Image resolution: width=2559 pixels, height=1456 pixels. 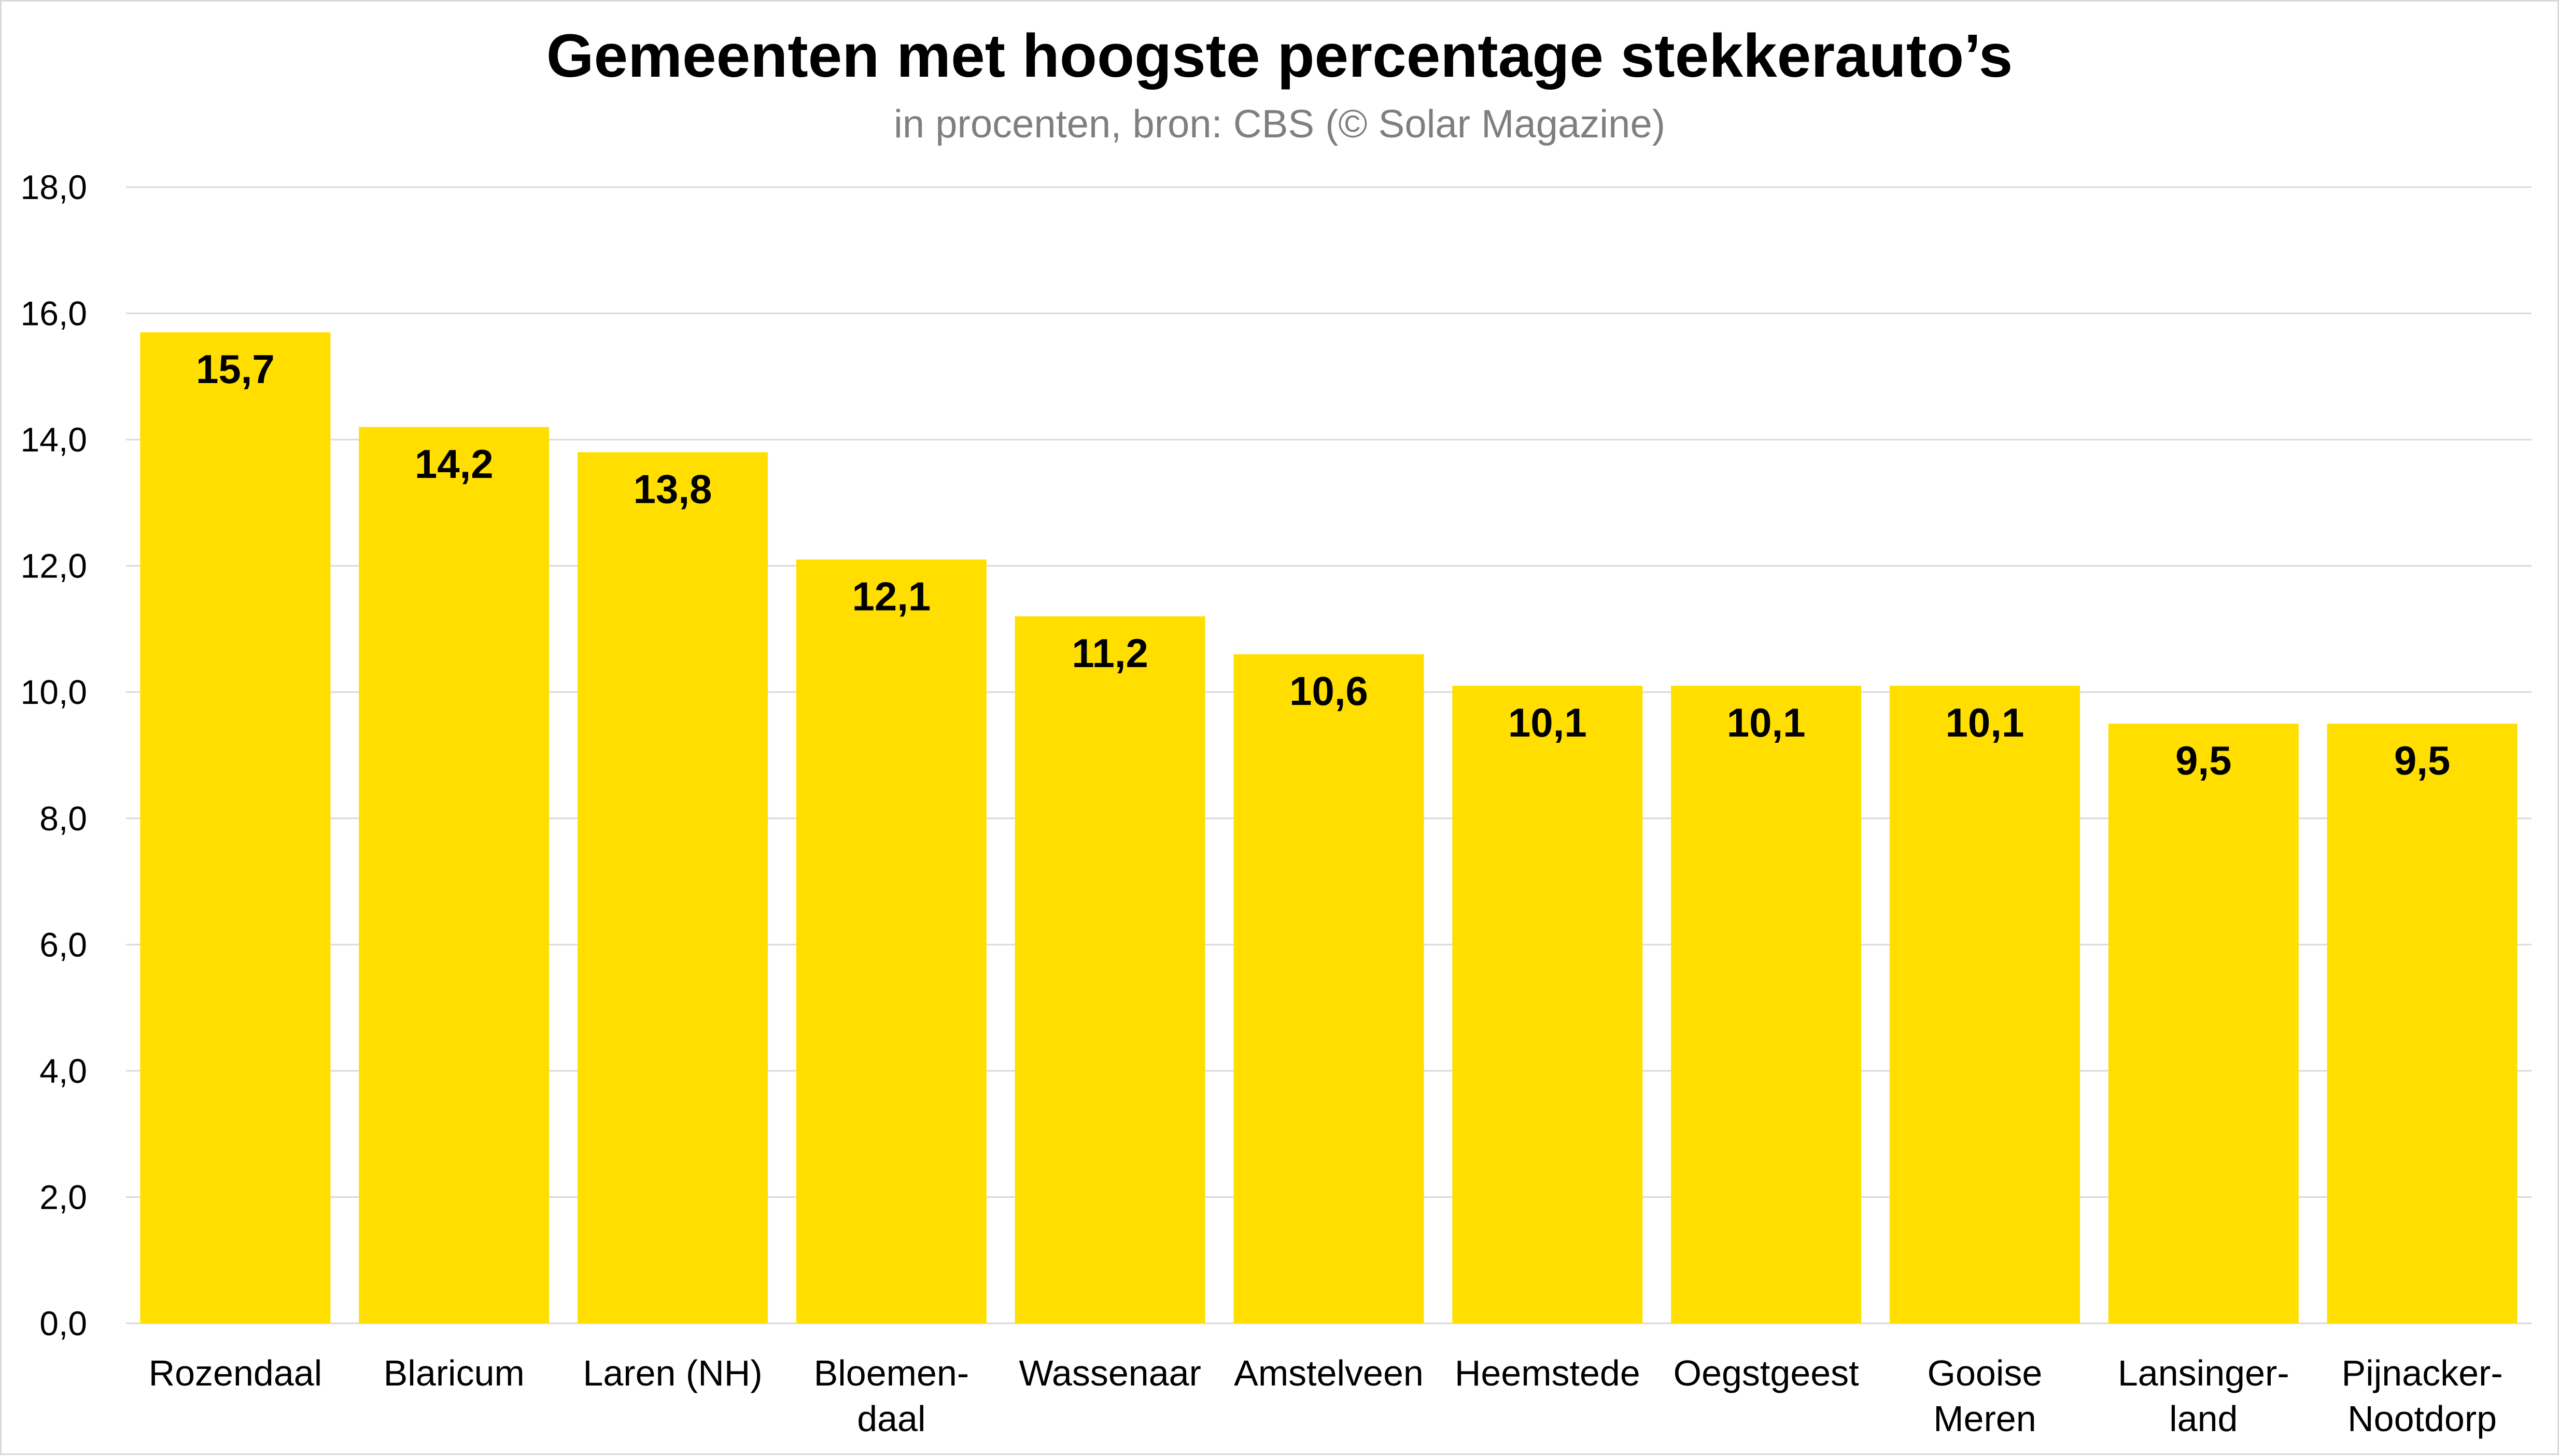 I want to click on x-tick-label-line: Wassenaar, so click(x=1110, y=1373).